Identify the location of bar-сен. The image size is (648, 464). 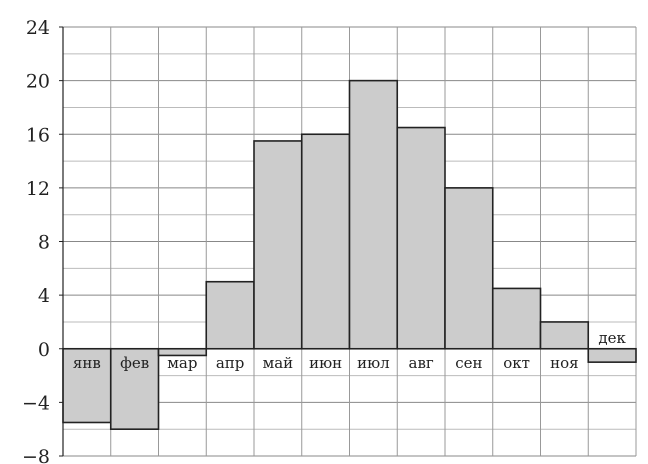
(469, 268).